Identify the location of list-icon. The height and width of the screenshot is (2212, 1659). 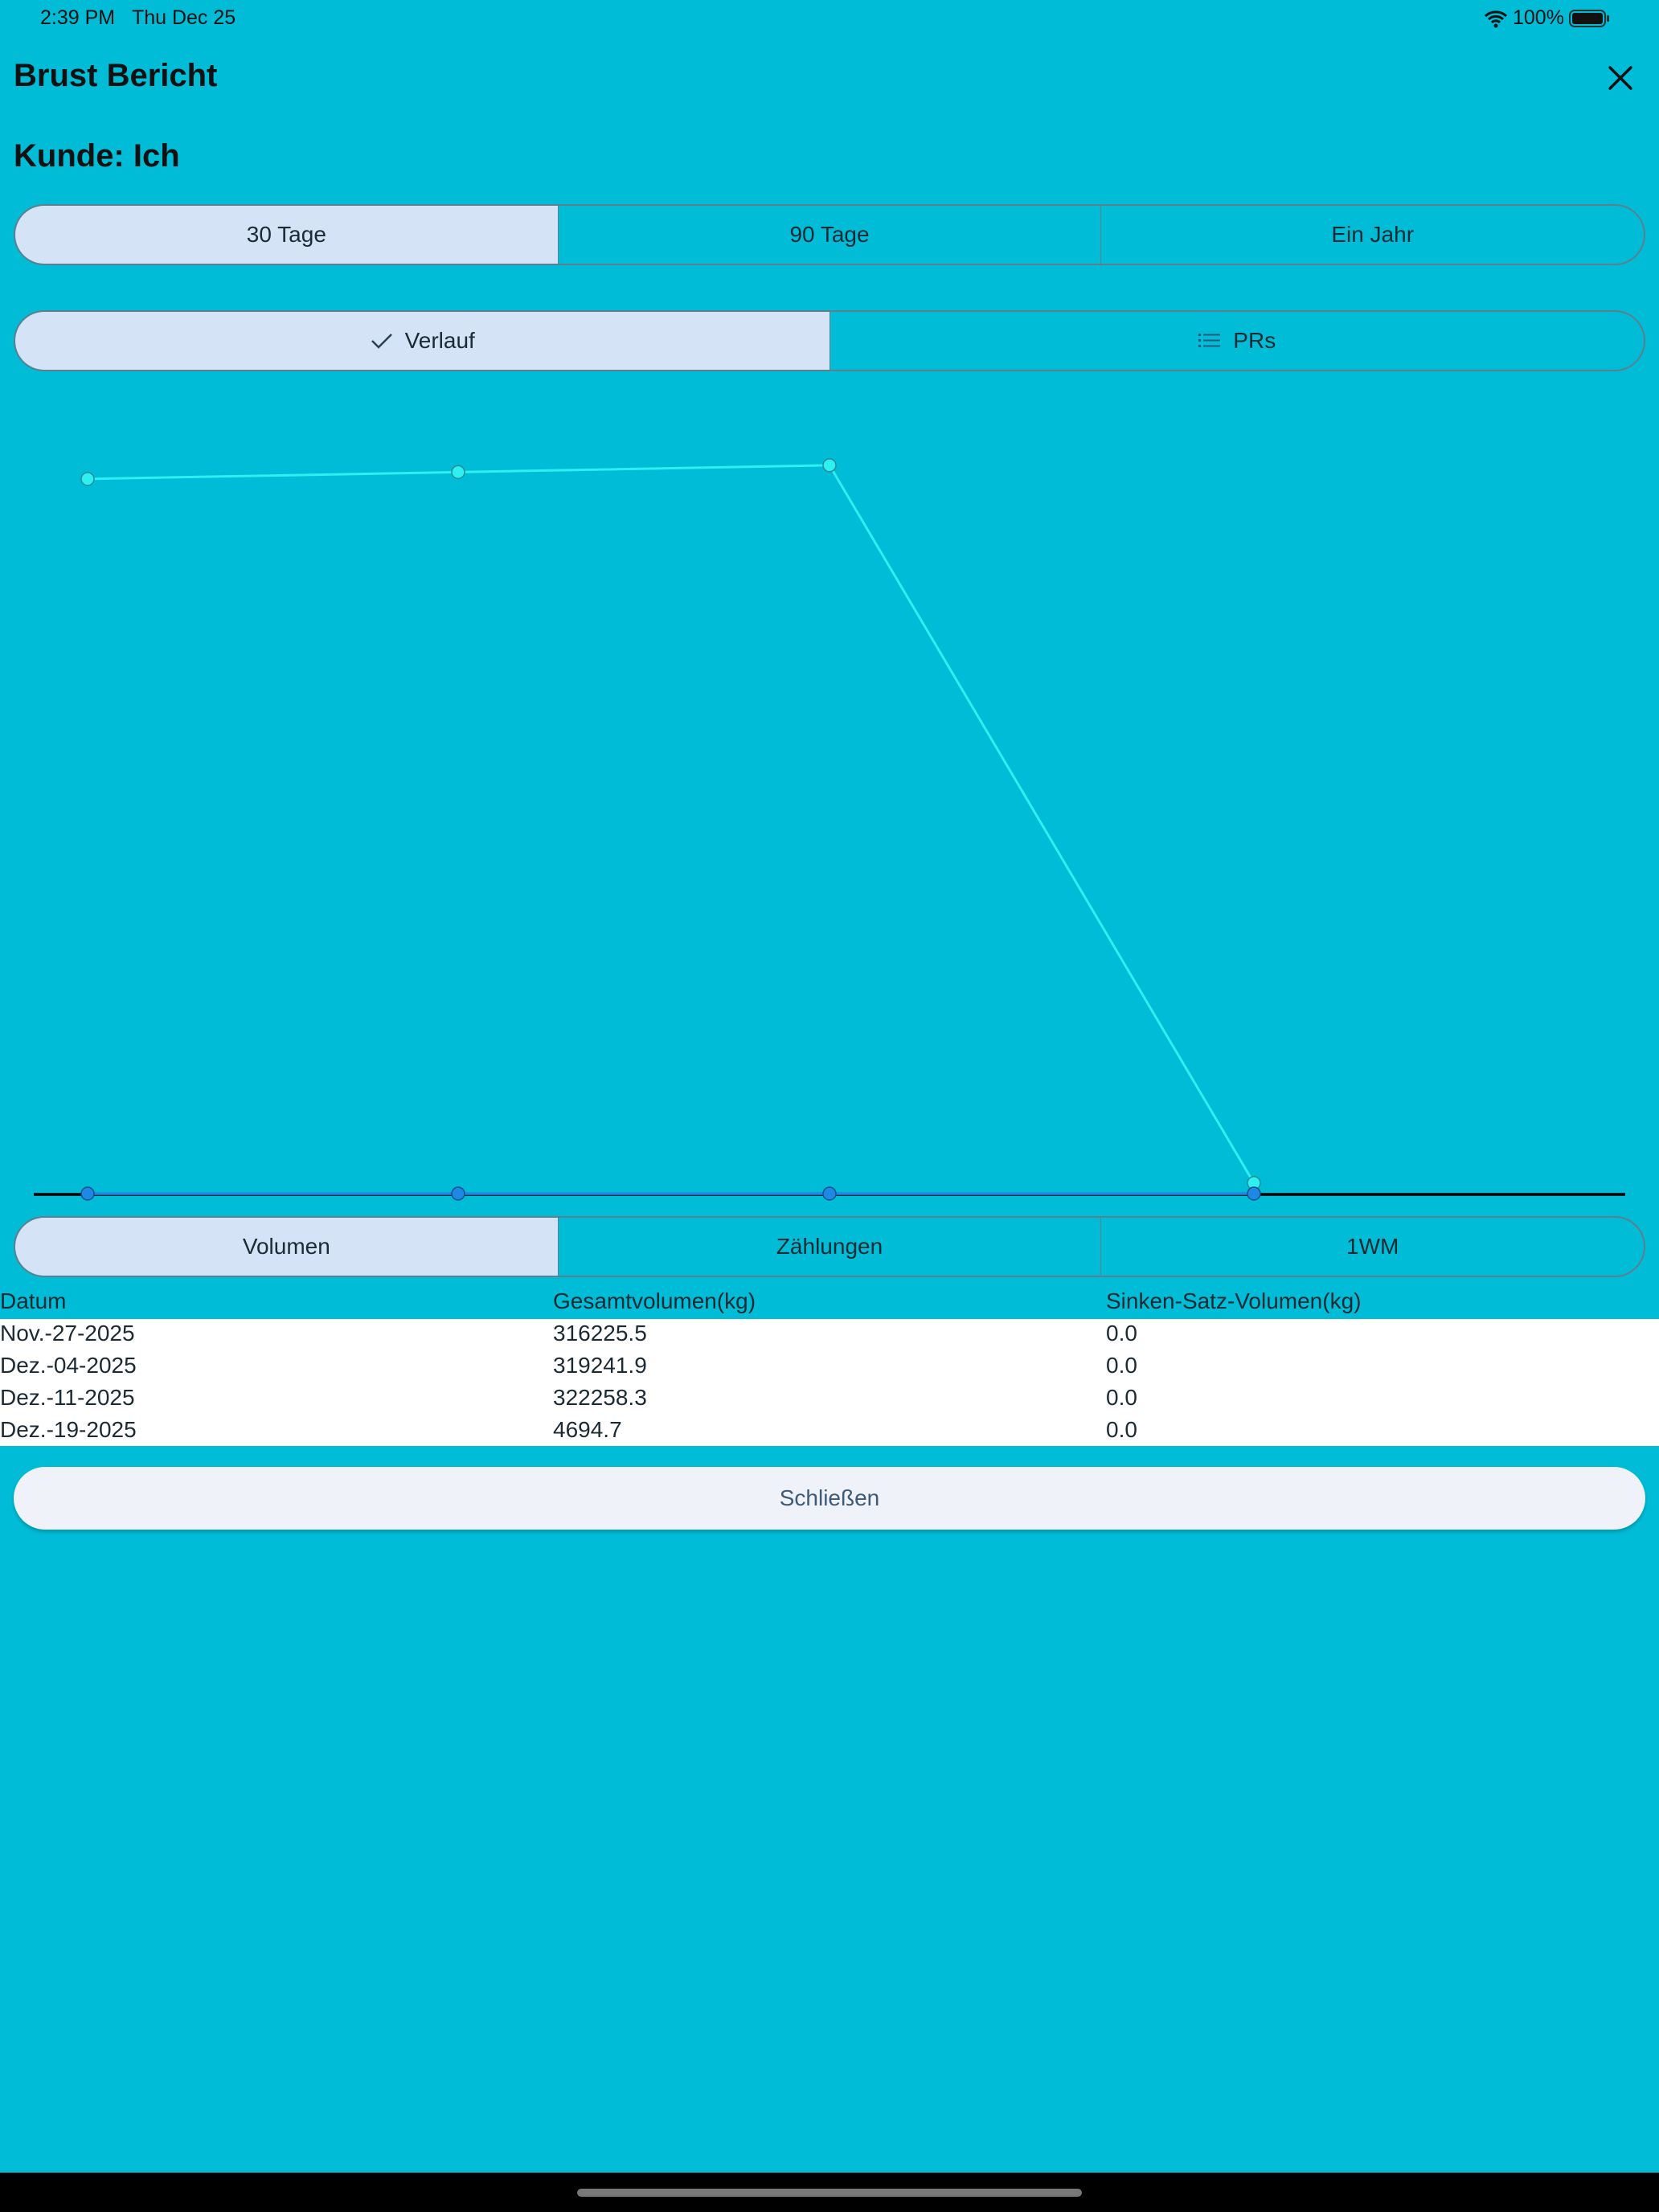
(1209, 340).